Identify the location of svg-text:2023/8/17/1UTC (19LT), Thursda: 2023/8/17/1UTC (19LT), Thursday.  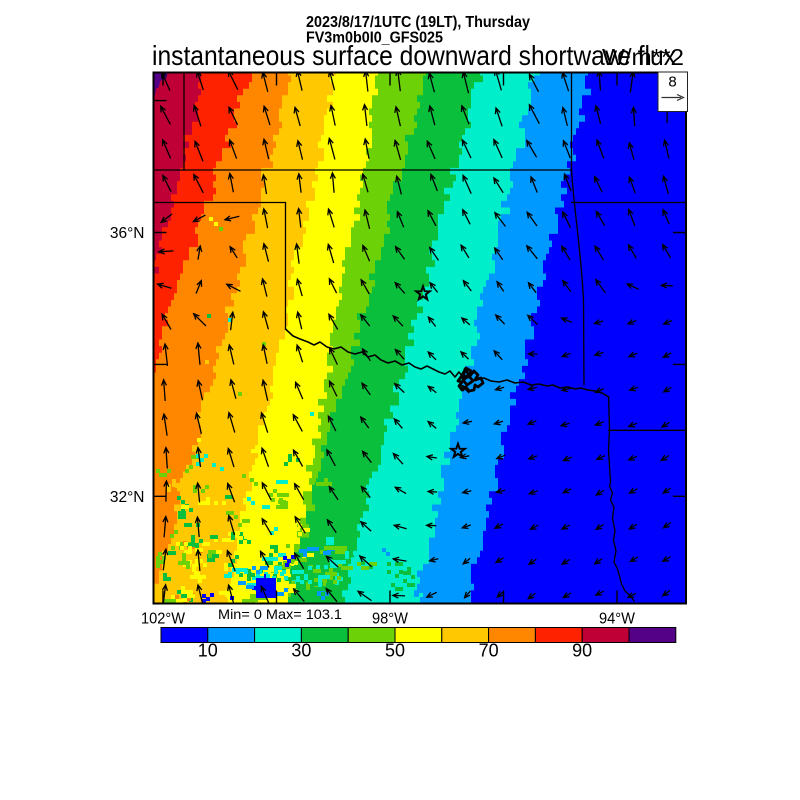
(418, 22).